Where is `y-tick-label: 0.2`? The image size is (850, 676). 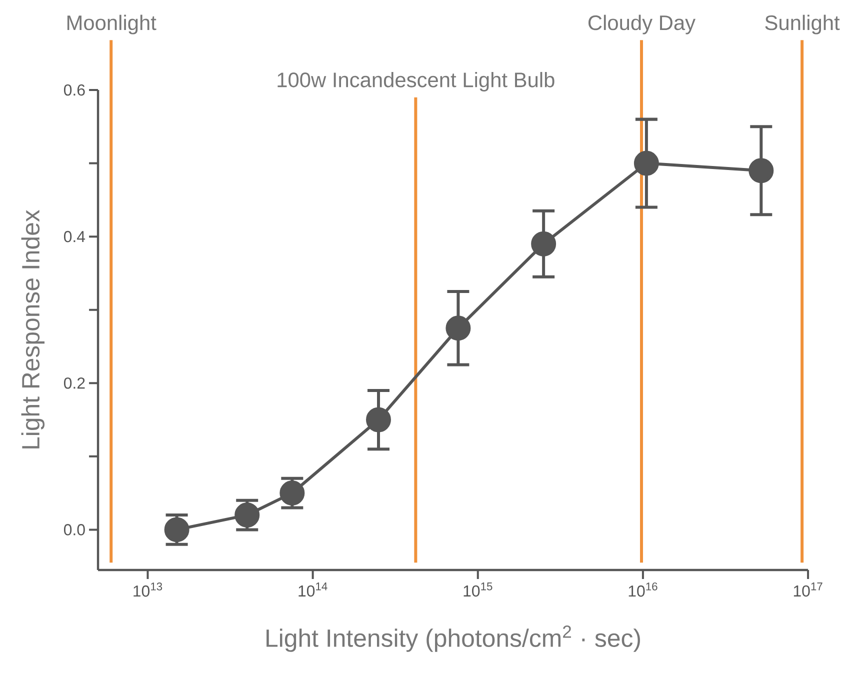
y-tick-label: 0.2 is located at coordinates (74, 383).